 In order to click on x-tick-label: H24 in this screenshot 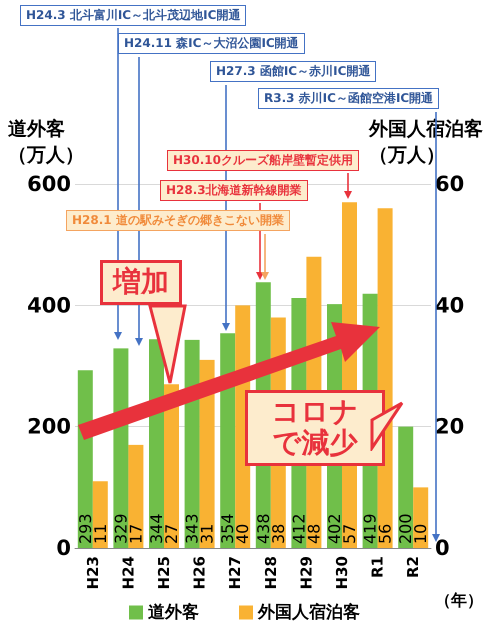, I will do `click(128, 573)`.